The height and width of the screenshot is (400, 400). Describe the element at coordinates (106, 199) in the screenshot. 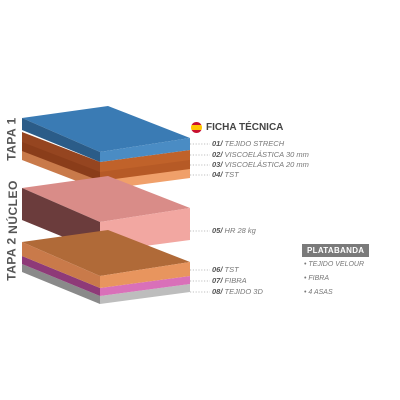

I see `layer-05-top` at that location.